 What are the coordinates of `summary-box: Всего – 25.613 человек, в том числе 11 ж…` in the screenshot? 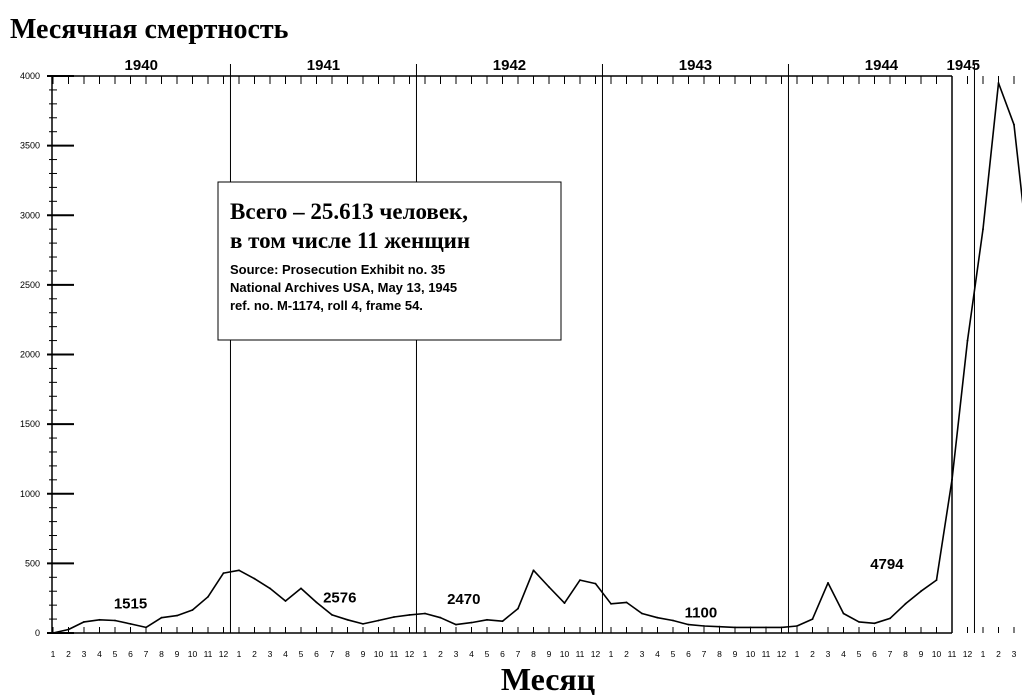 It's located at (389, 261).